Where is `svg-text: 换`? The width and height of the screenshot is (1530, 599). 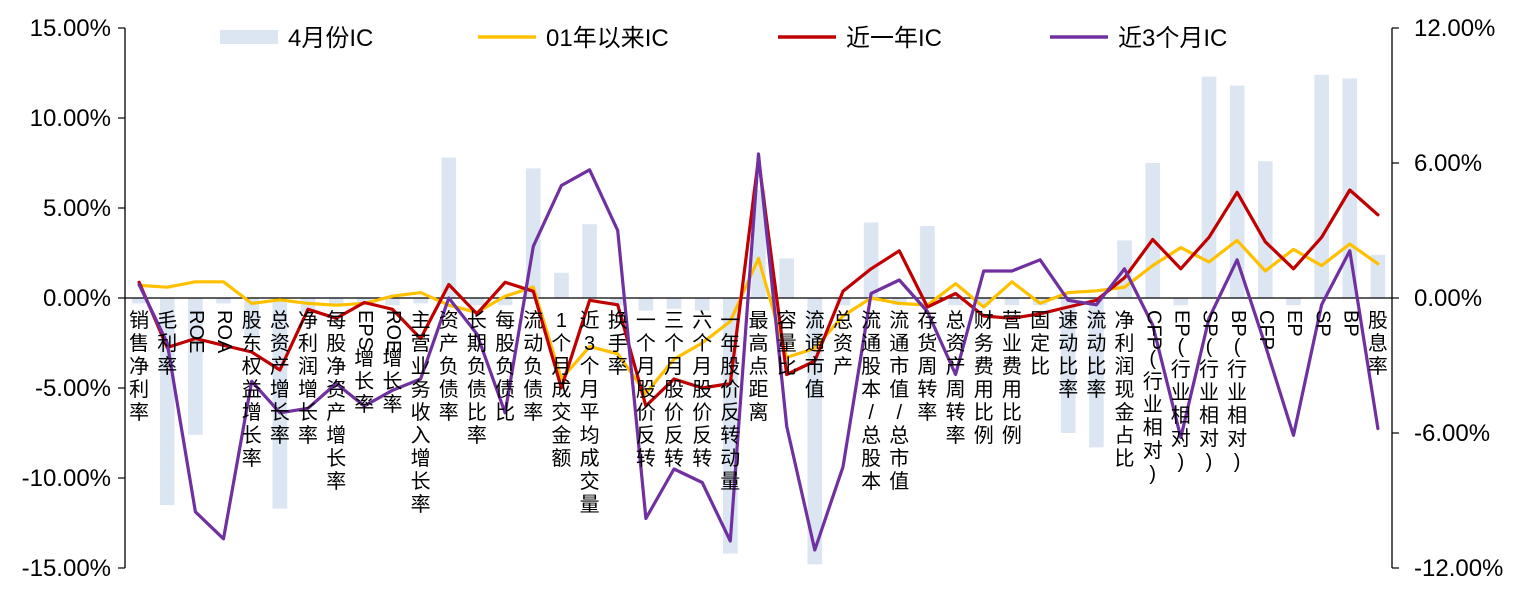
svg-text: 换 is located at coordinates (618, 320).